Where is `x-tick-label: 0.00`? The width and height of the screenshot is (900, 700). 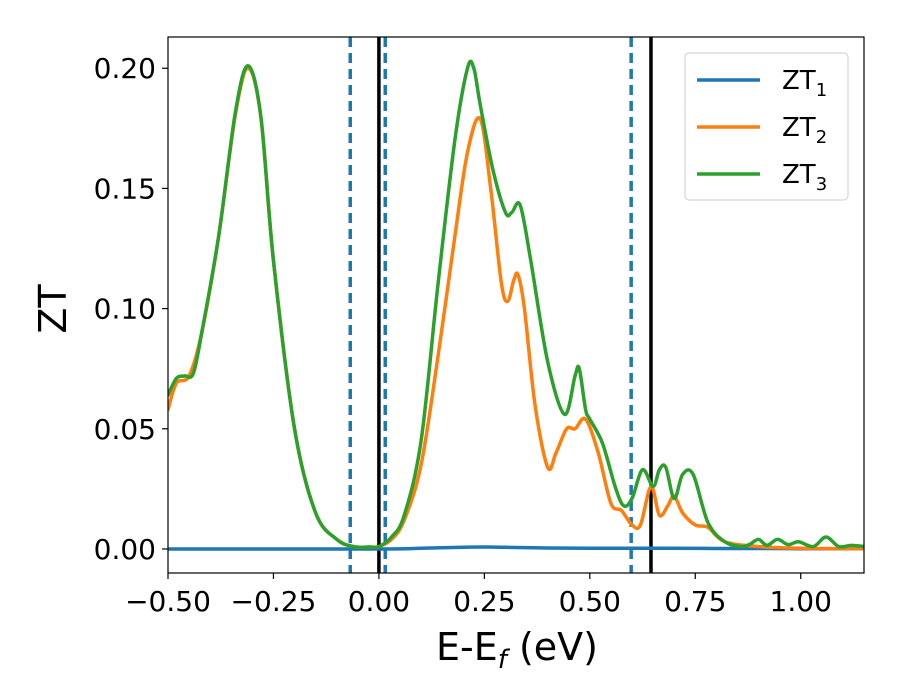
x-tick-label: 0.00 is located at coordinates (379, 601).